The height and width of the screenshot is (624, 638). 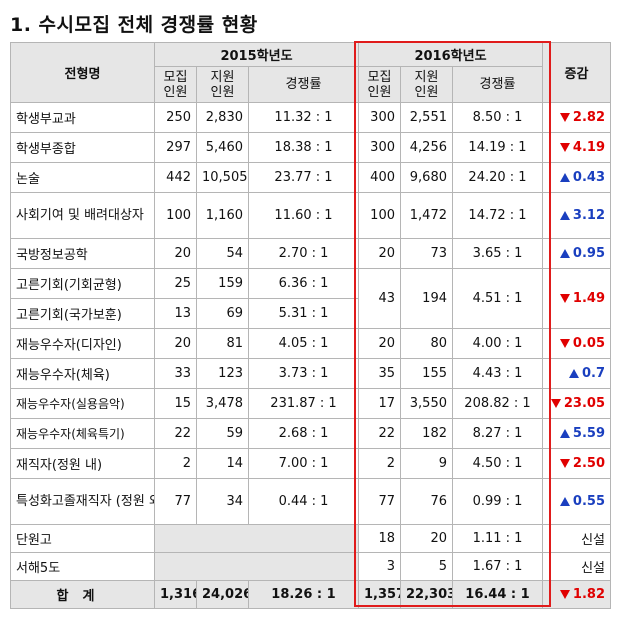 I want to click on change-cell: 3.12, so click(x=576, y=215).